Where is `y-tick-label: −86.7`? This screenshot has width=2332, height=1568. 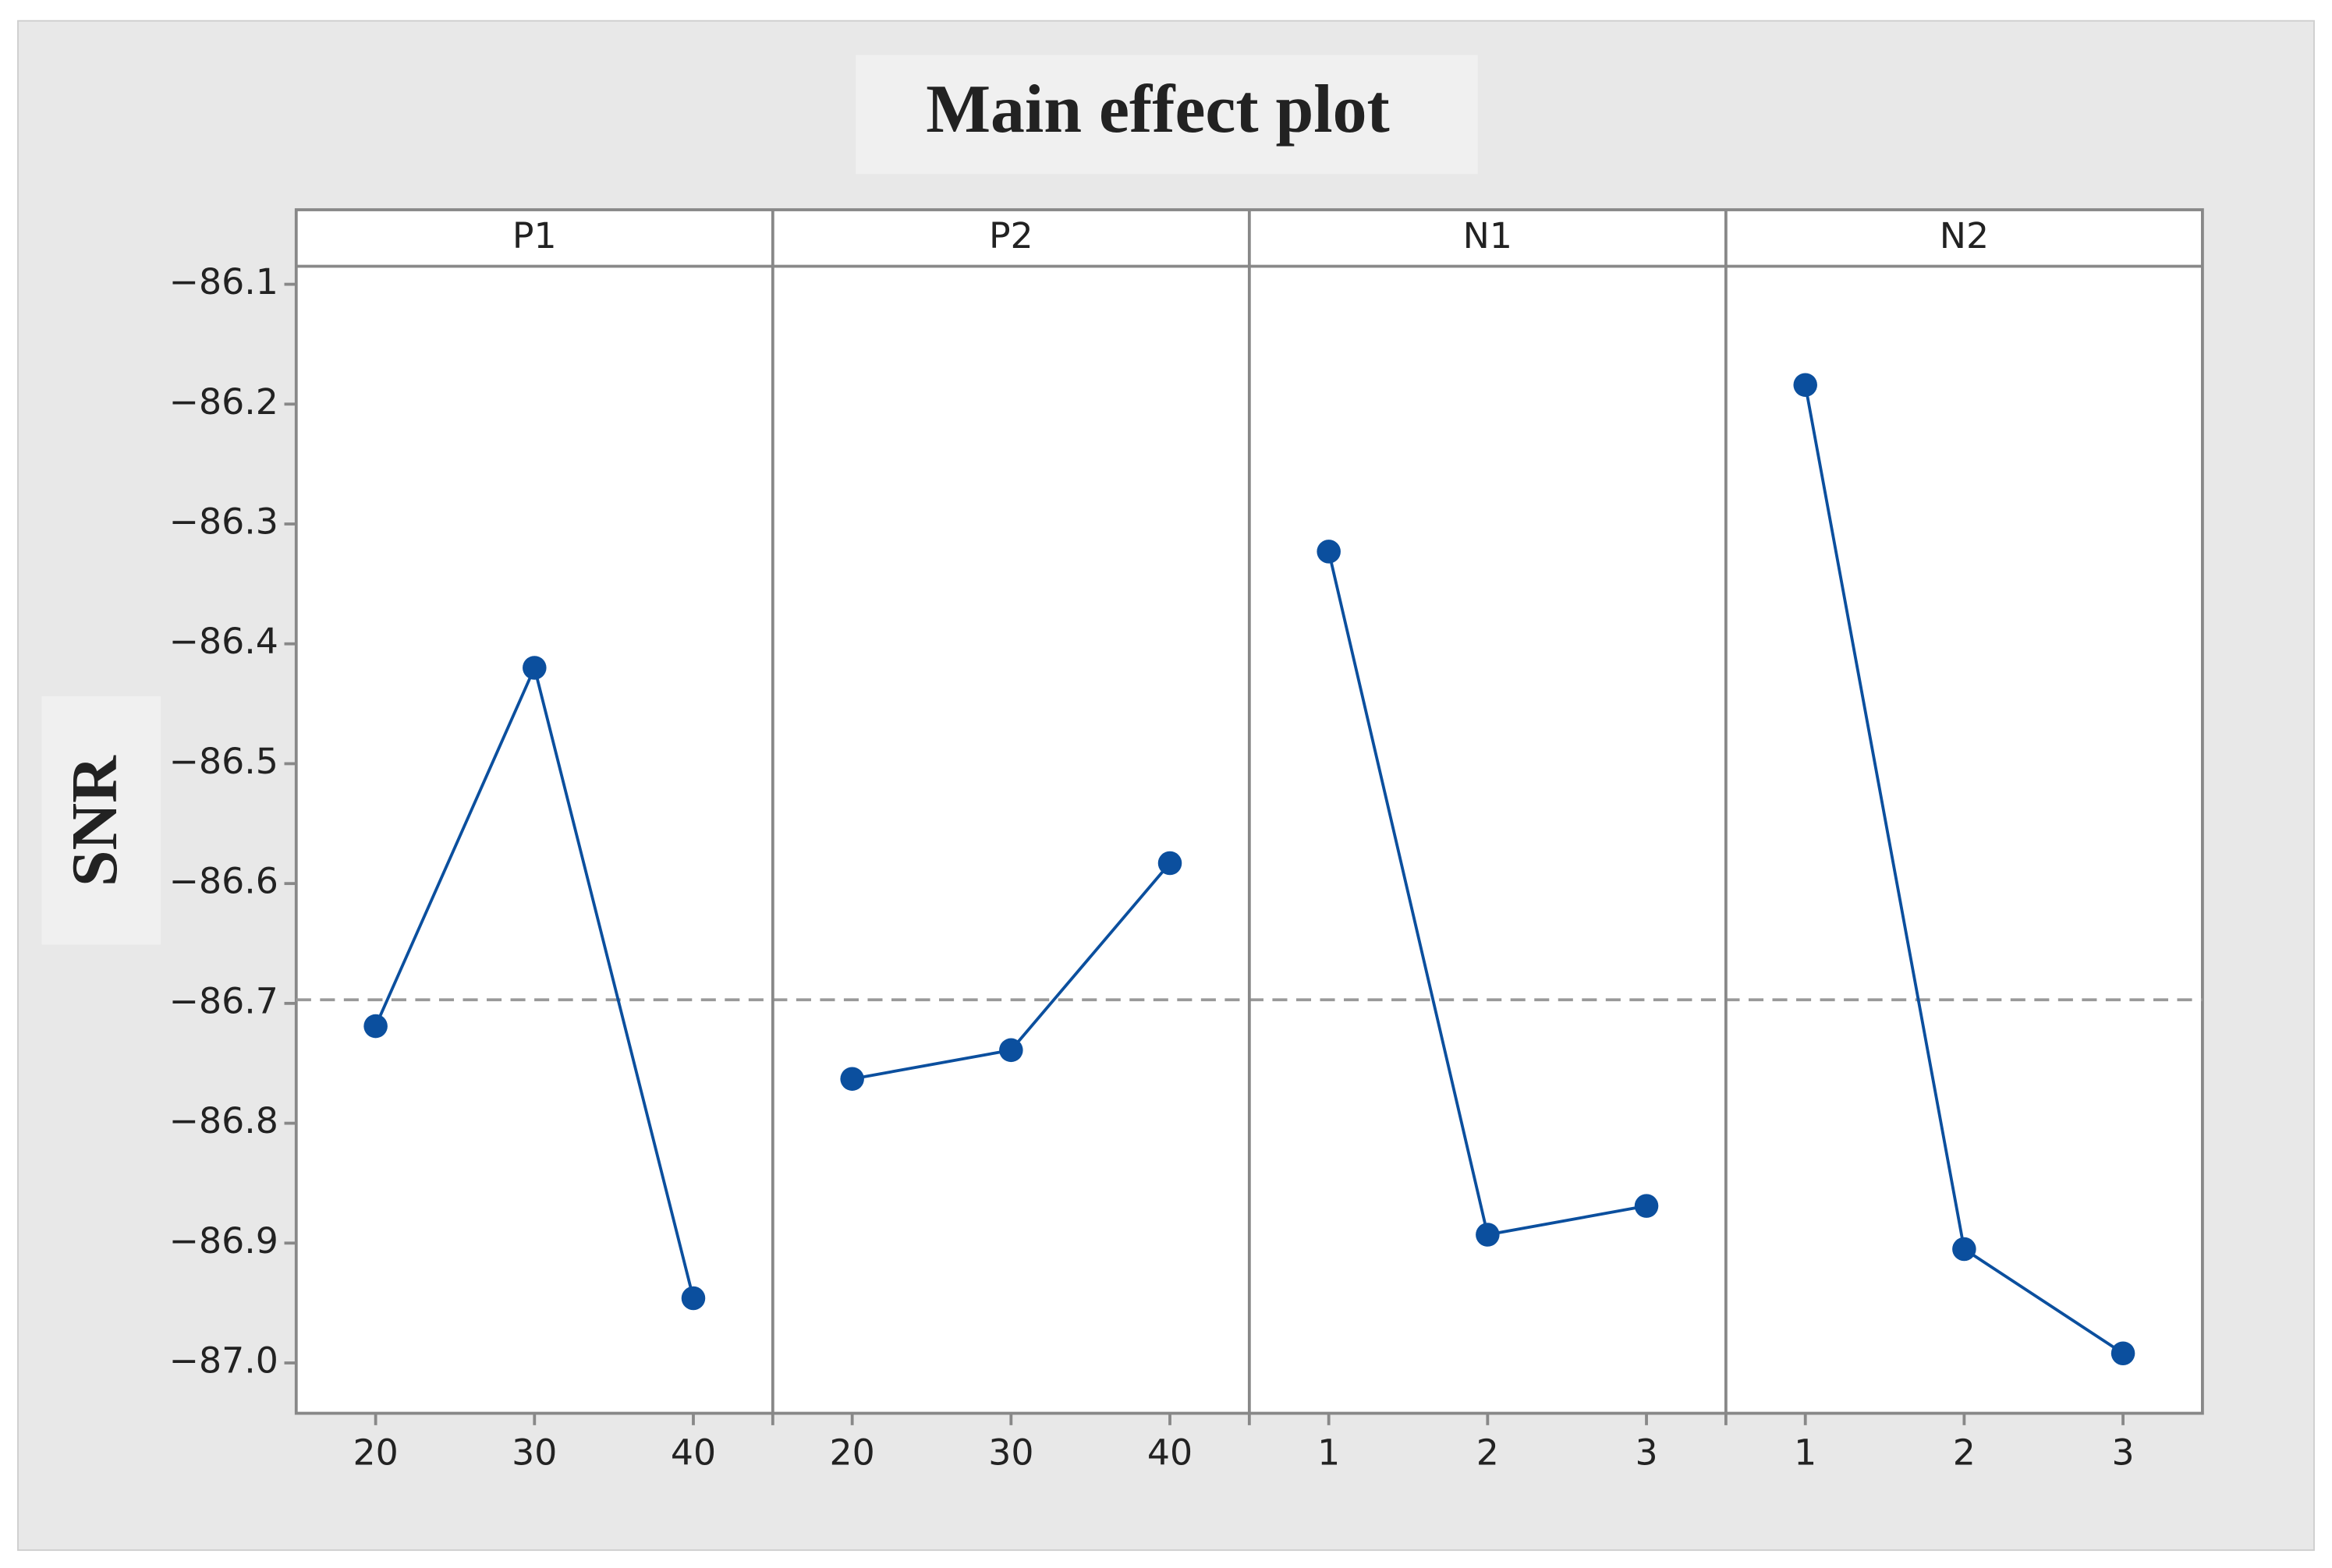
y-tick-label: −86.7 is located at coordinates (223, 1000).